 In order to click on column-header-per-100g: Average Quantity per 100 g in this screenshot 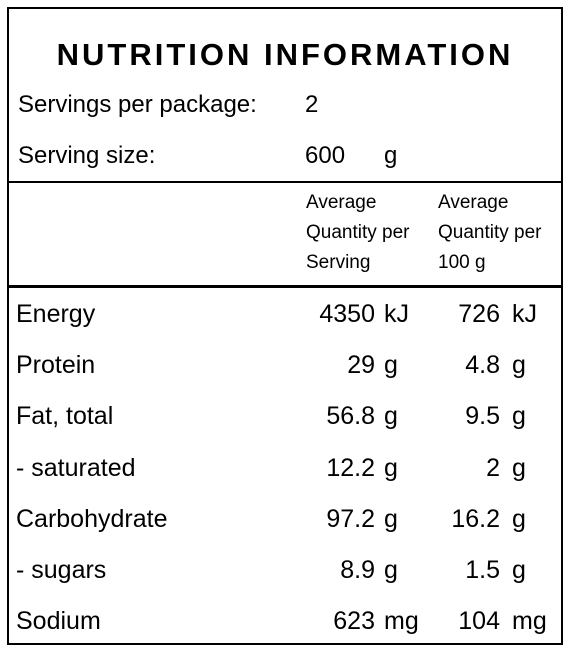, I will do `click(490, 233)`.